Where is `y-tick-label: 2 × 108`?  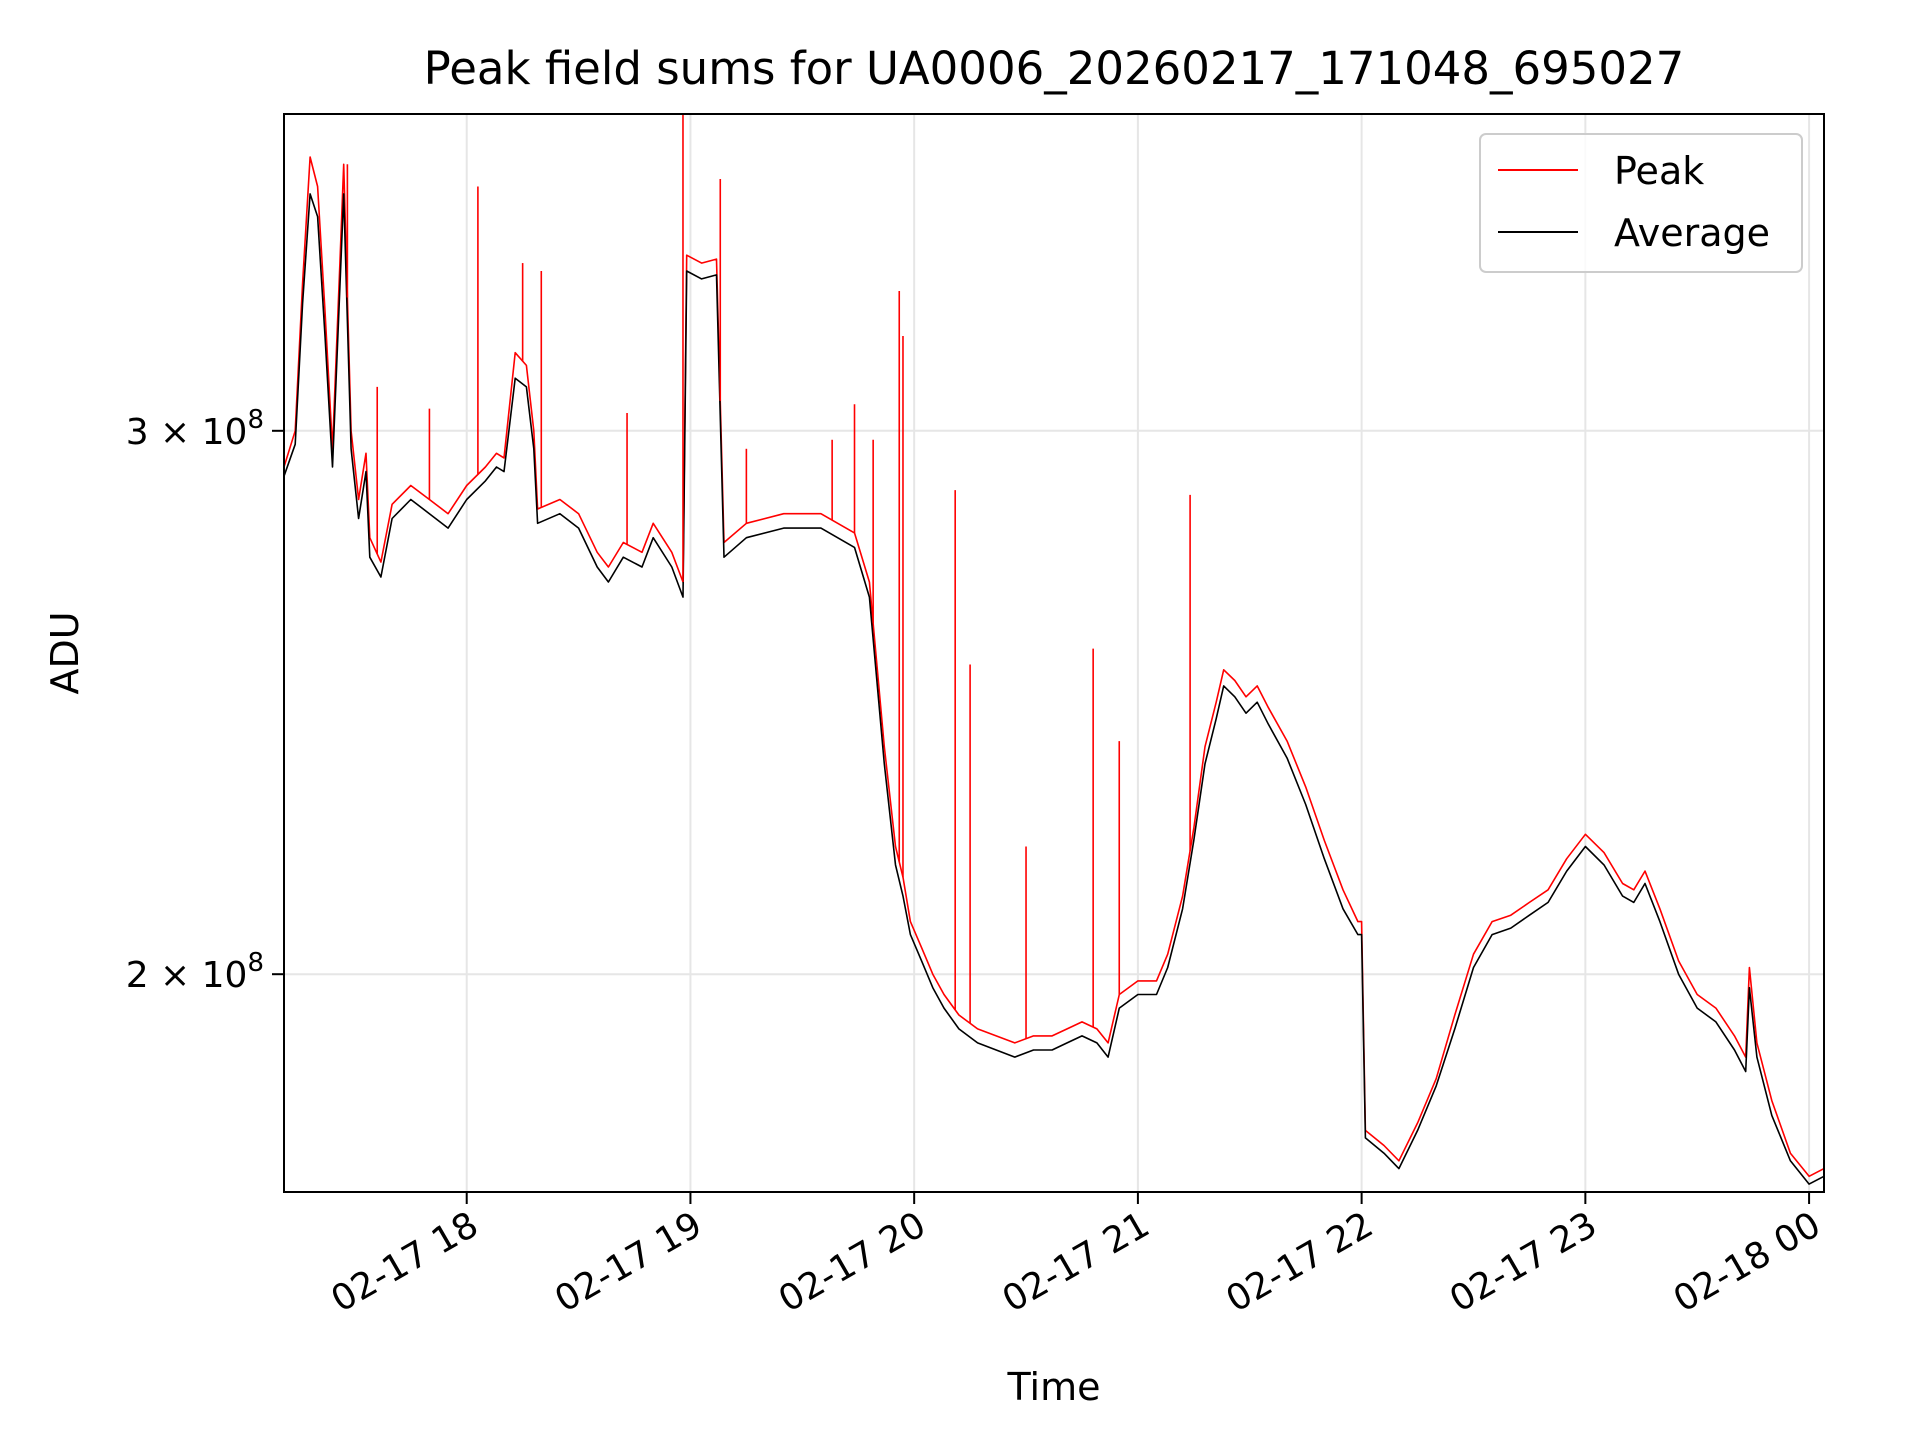
y-tick-label: 2 × 108 is located at coordinates (195, 972).